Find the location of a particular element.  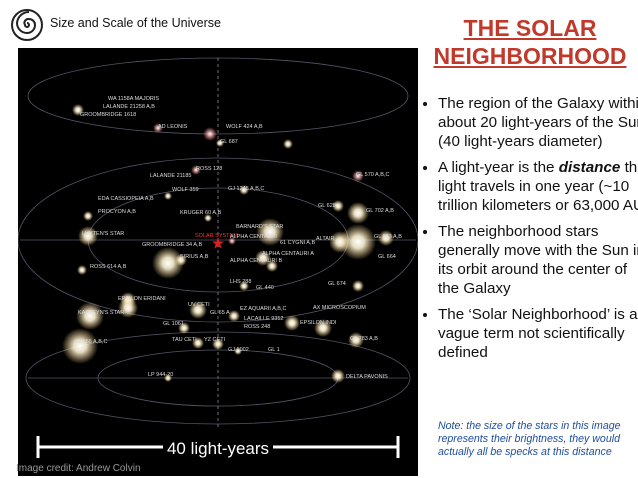

title: THE SOLAR NEIGHBORHOOD is located at coordinates (530, 42).